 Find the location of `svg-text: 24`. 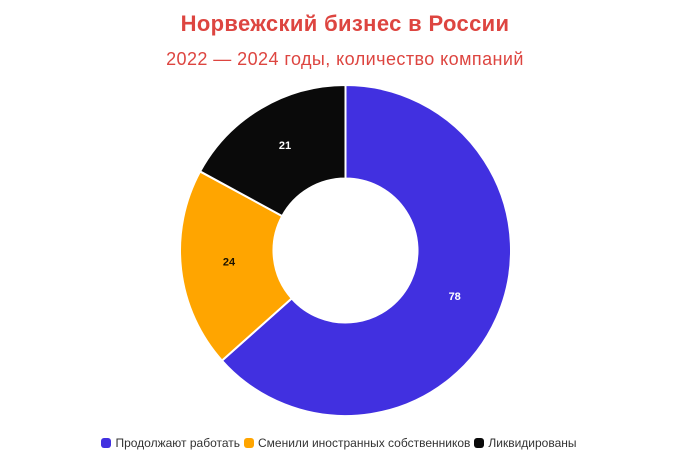

svg-text: 24 is located at coordinates (229, 263).